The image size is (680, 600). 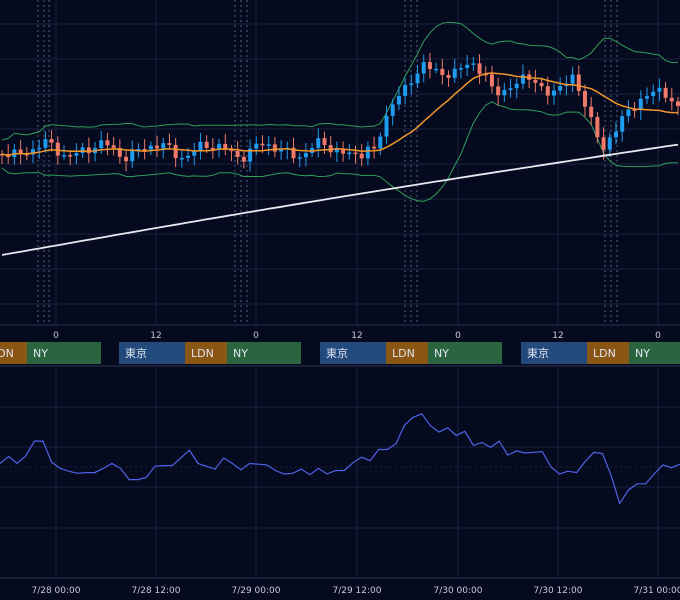 I want to click on date-tick-label: 7/29 00:00, so click(x=255, y=591).